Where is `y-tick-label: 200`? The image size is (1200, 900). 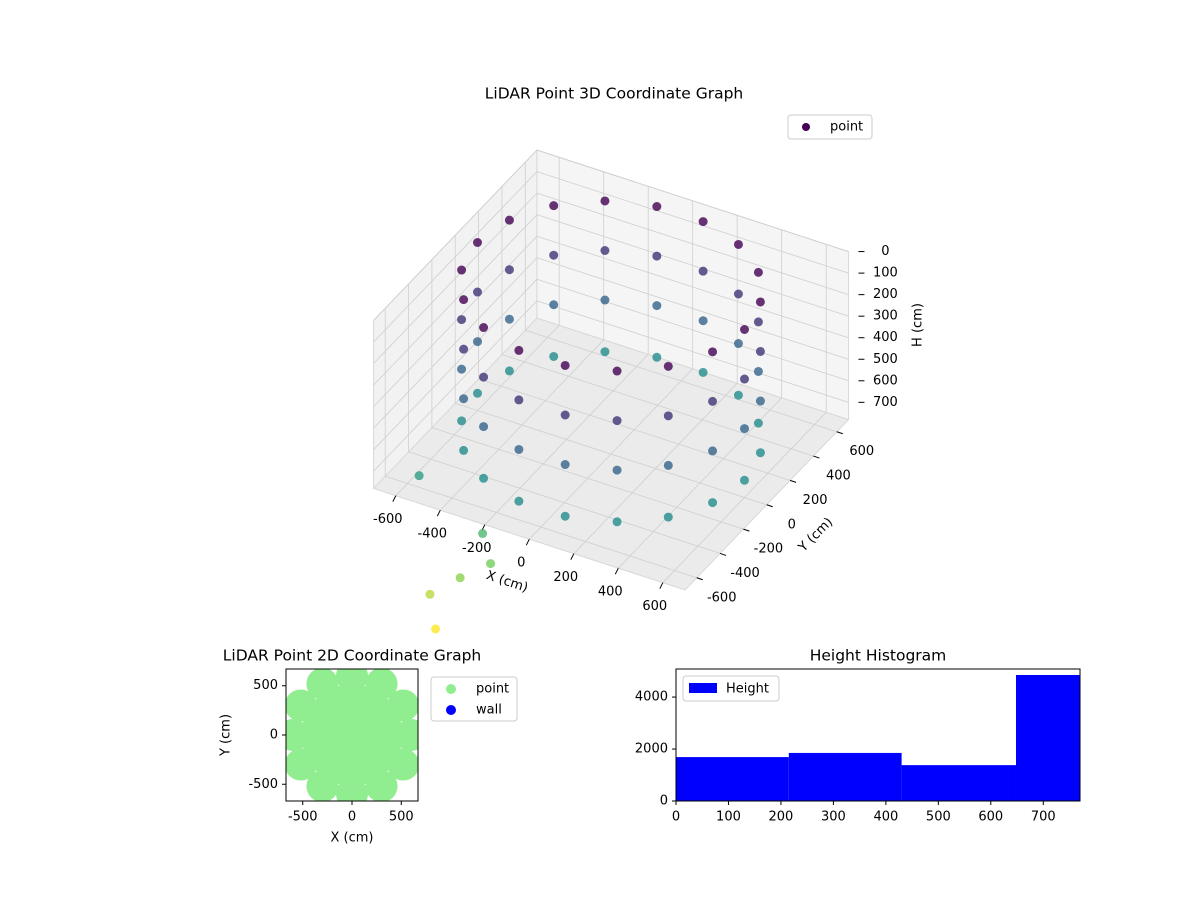 y-tick-label: 200 is located at coordinates (815, 500).